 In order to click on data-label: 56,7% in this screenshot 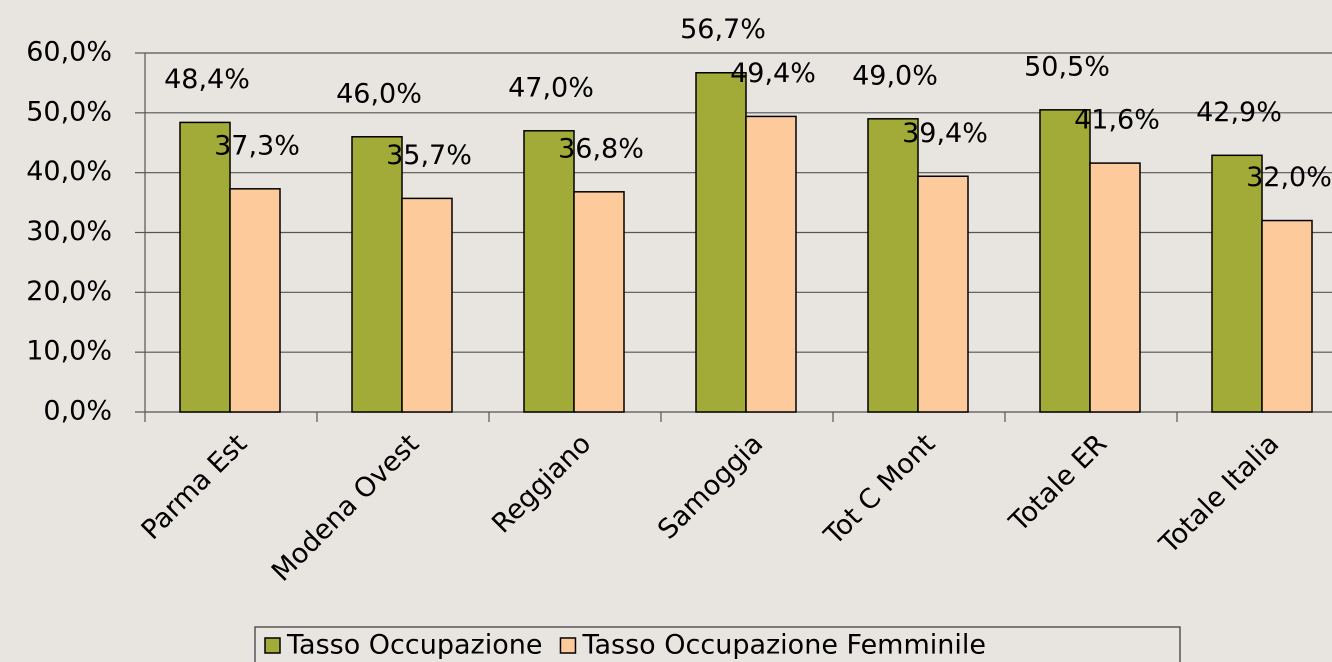, I will do `click(723, 29)`.